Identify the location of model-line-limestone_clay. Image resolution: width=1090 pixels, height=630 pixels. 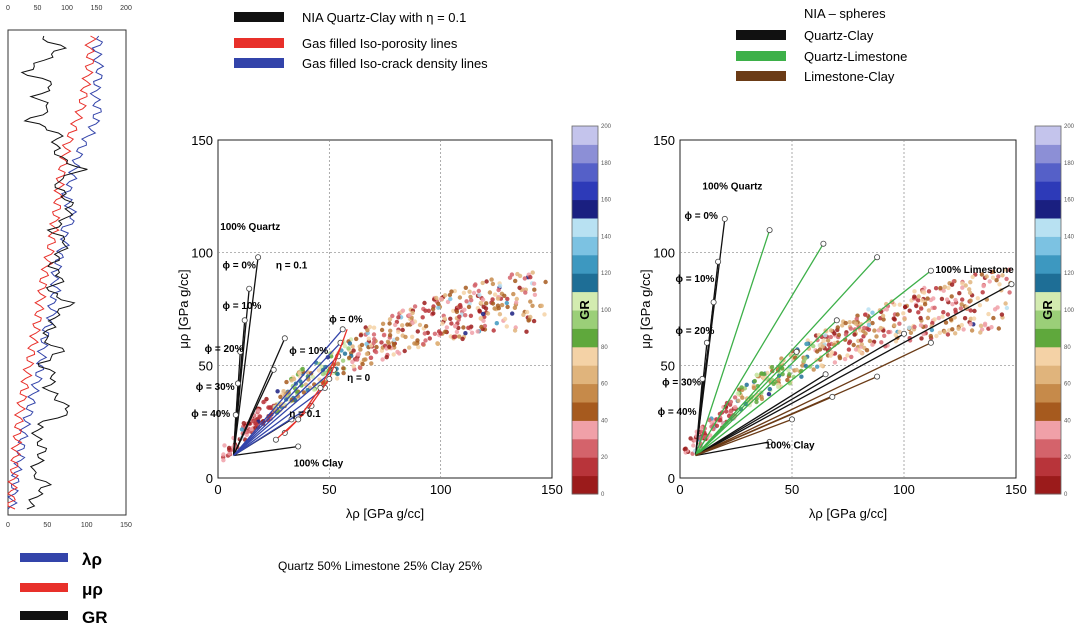
(764, 426).